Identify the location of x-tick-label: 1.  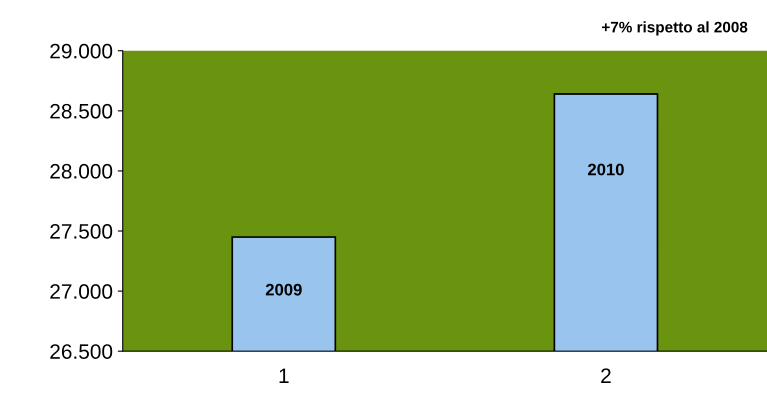
(284, 375).